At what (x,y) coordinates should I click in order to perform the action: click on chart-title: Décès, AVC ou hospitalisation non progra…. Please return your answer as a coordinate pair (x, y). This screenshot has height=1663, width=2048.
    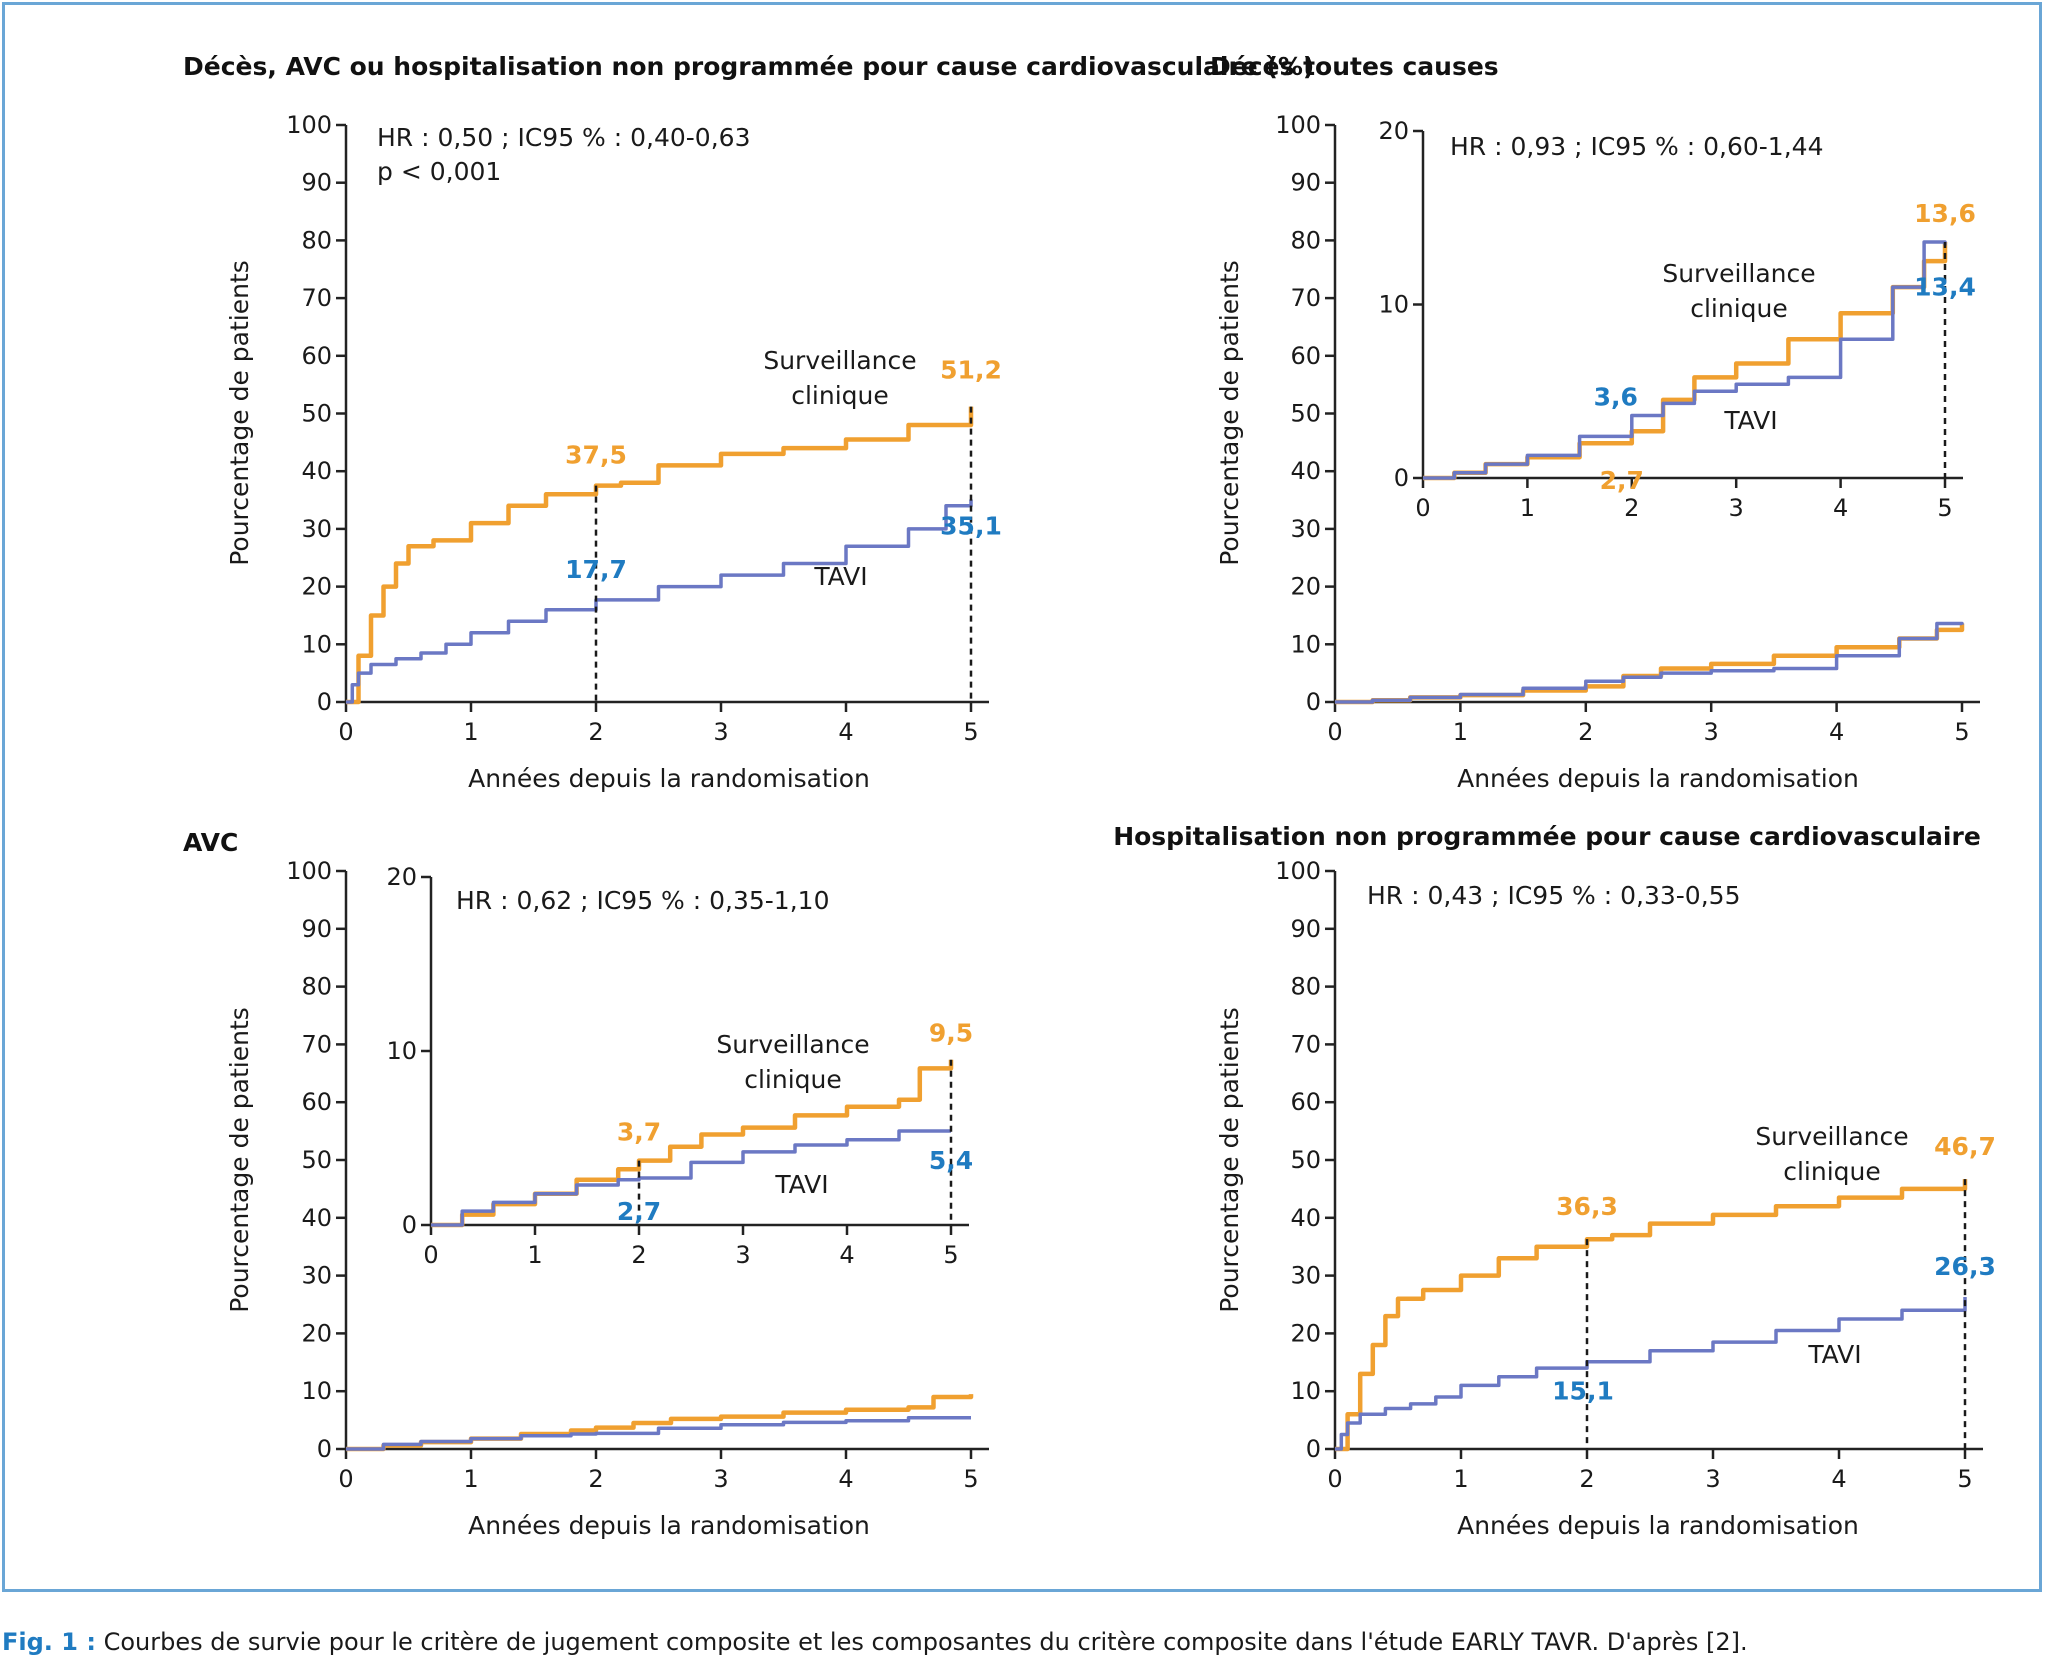
    Looking at the image, I should click on (748, 66).